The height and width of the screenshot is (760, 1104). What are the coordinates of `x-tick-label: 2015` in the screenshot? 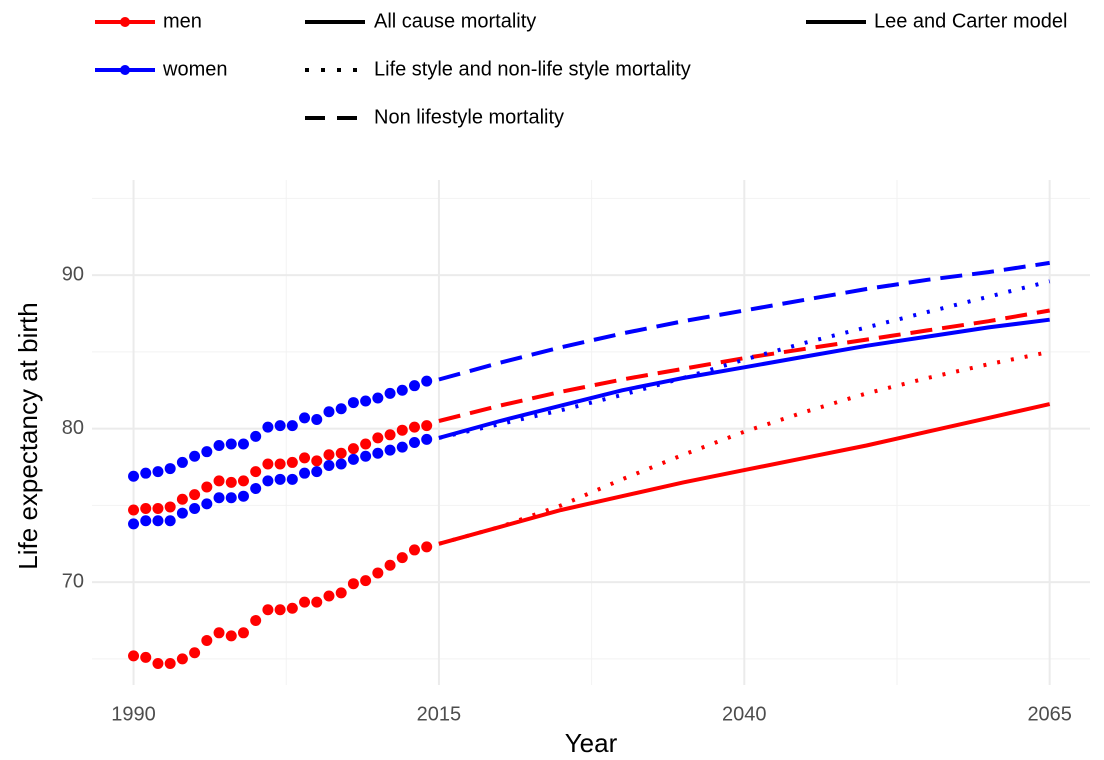 It's located at (439, 714).